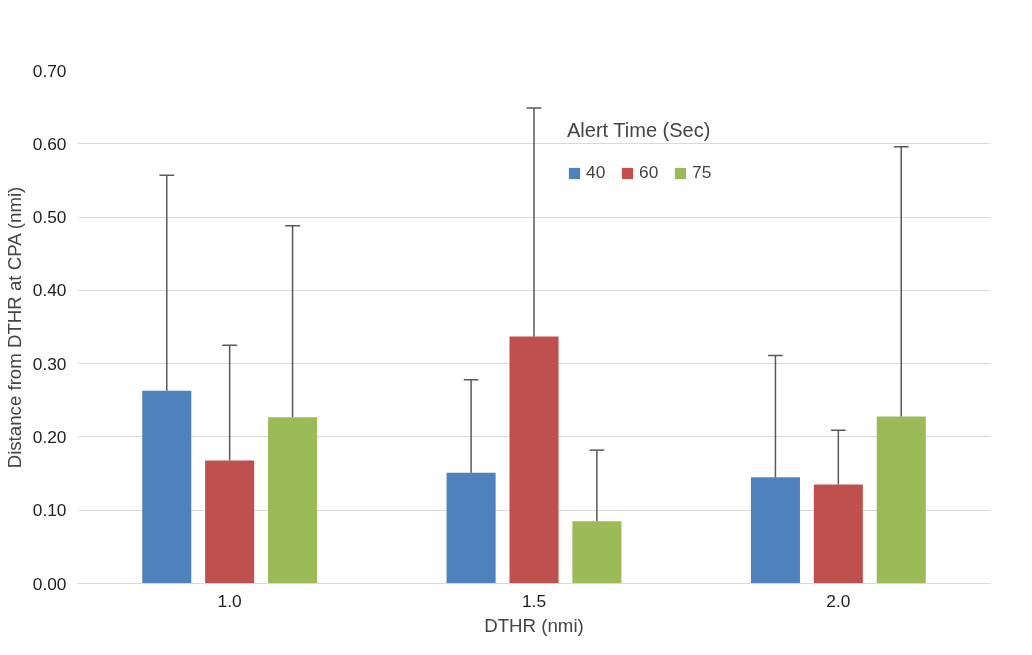 The width and height of the screenshot is (1032, 655). What do you see at coordinates (639, 130) in the screenshot?
I see `legend-title: Alert Time (Sec)` at bounding box center [639, 130].